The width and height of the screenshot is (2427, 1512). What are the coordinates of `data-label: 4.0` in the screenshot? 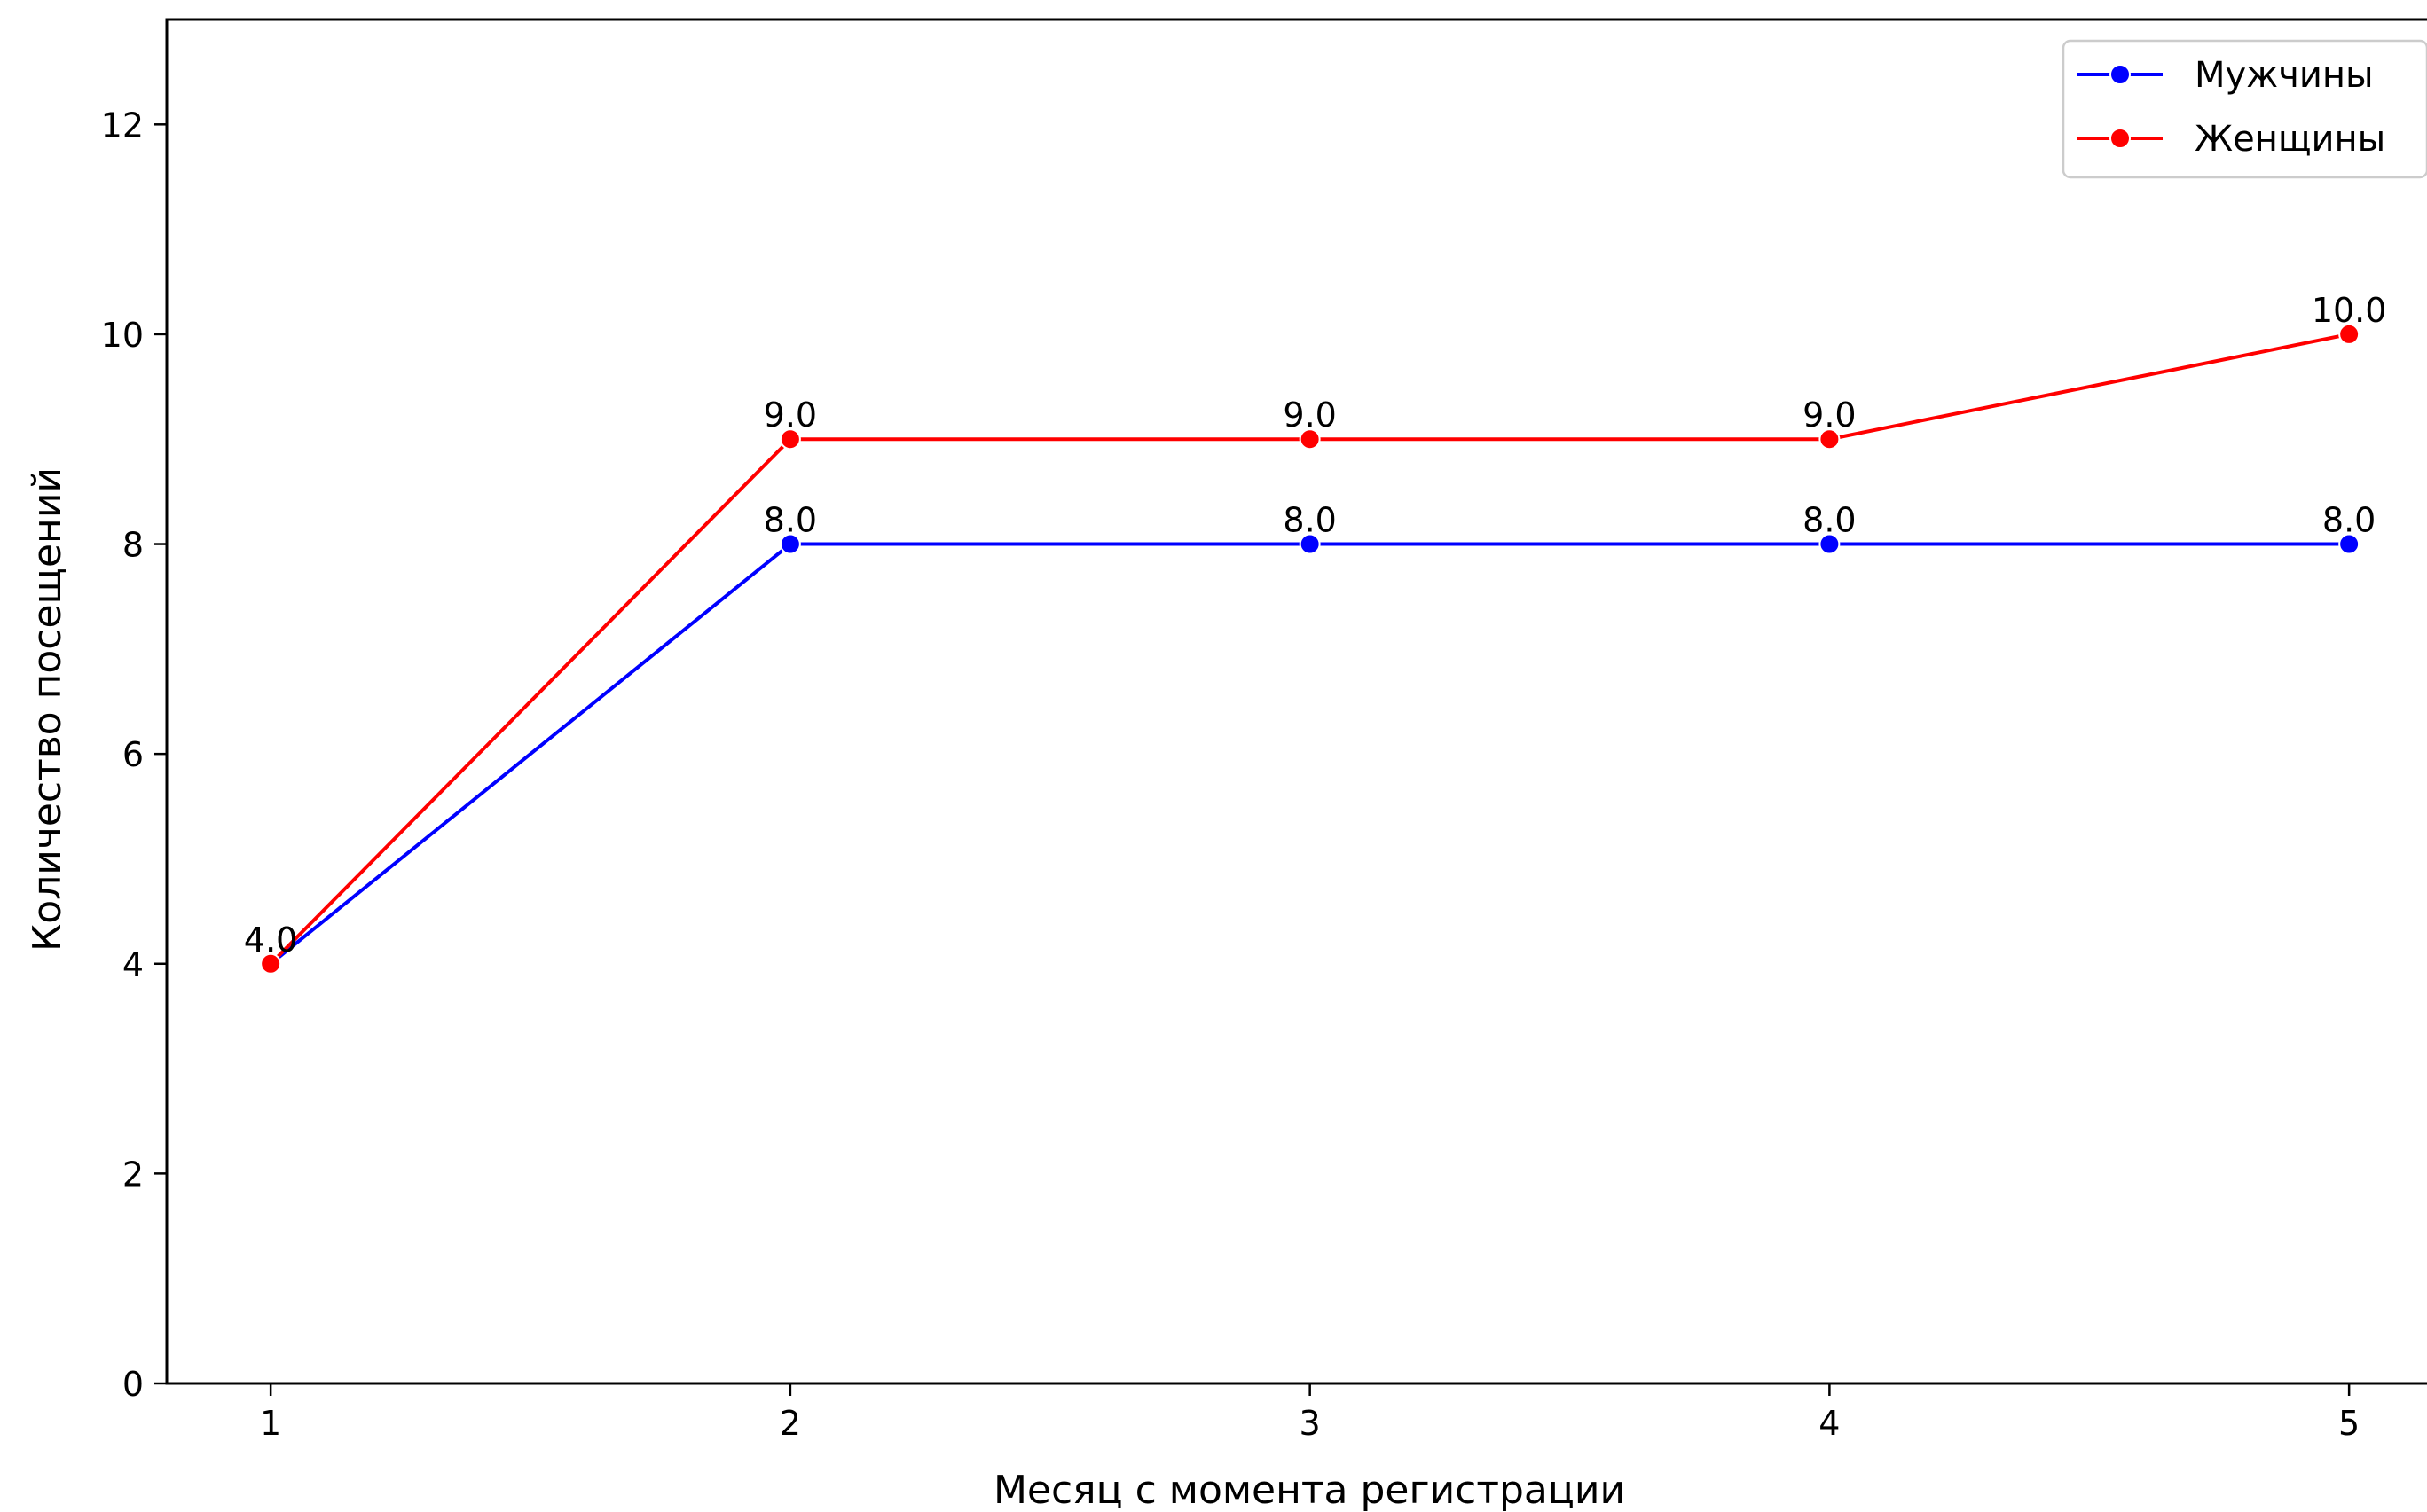 It's located at (270, 940).